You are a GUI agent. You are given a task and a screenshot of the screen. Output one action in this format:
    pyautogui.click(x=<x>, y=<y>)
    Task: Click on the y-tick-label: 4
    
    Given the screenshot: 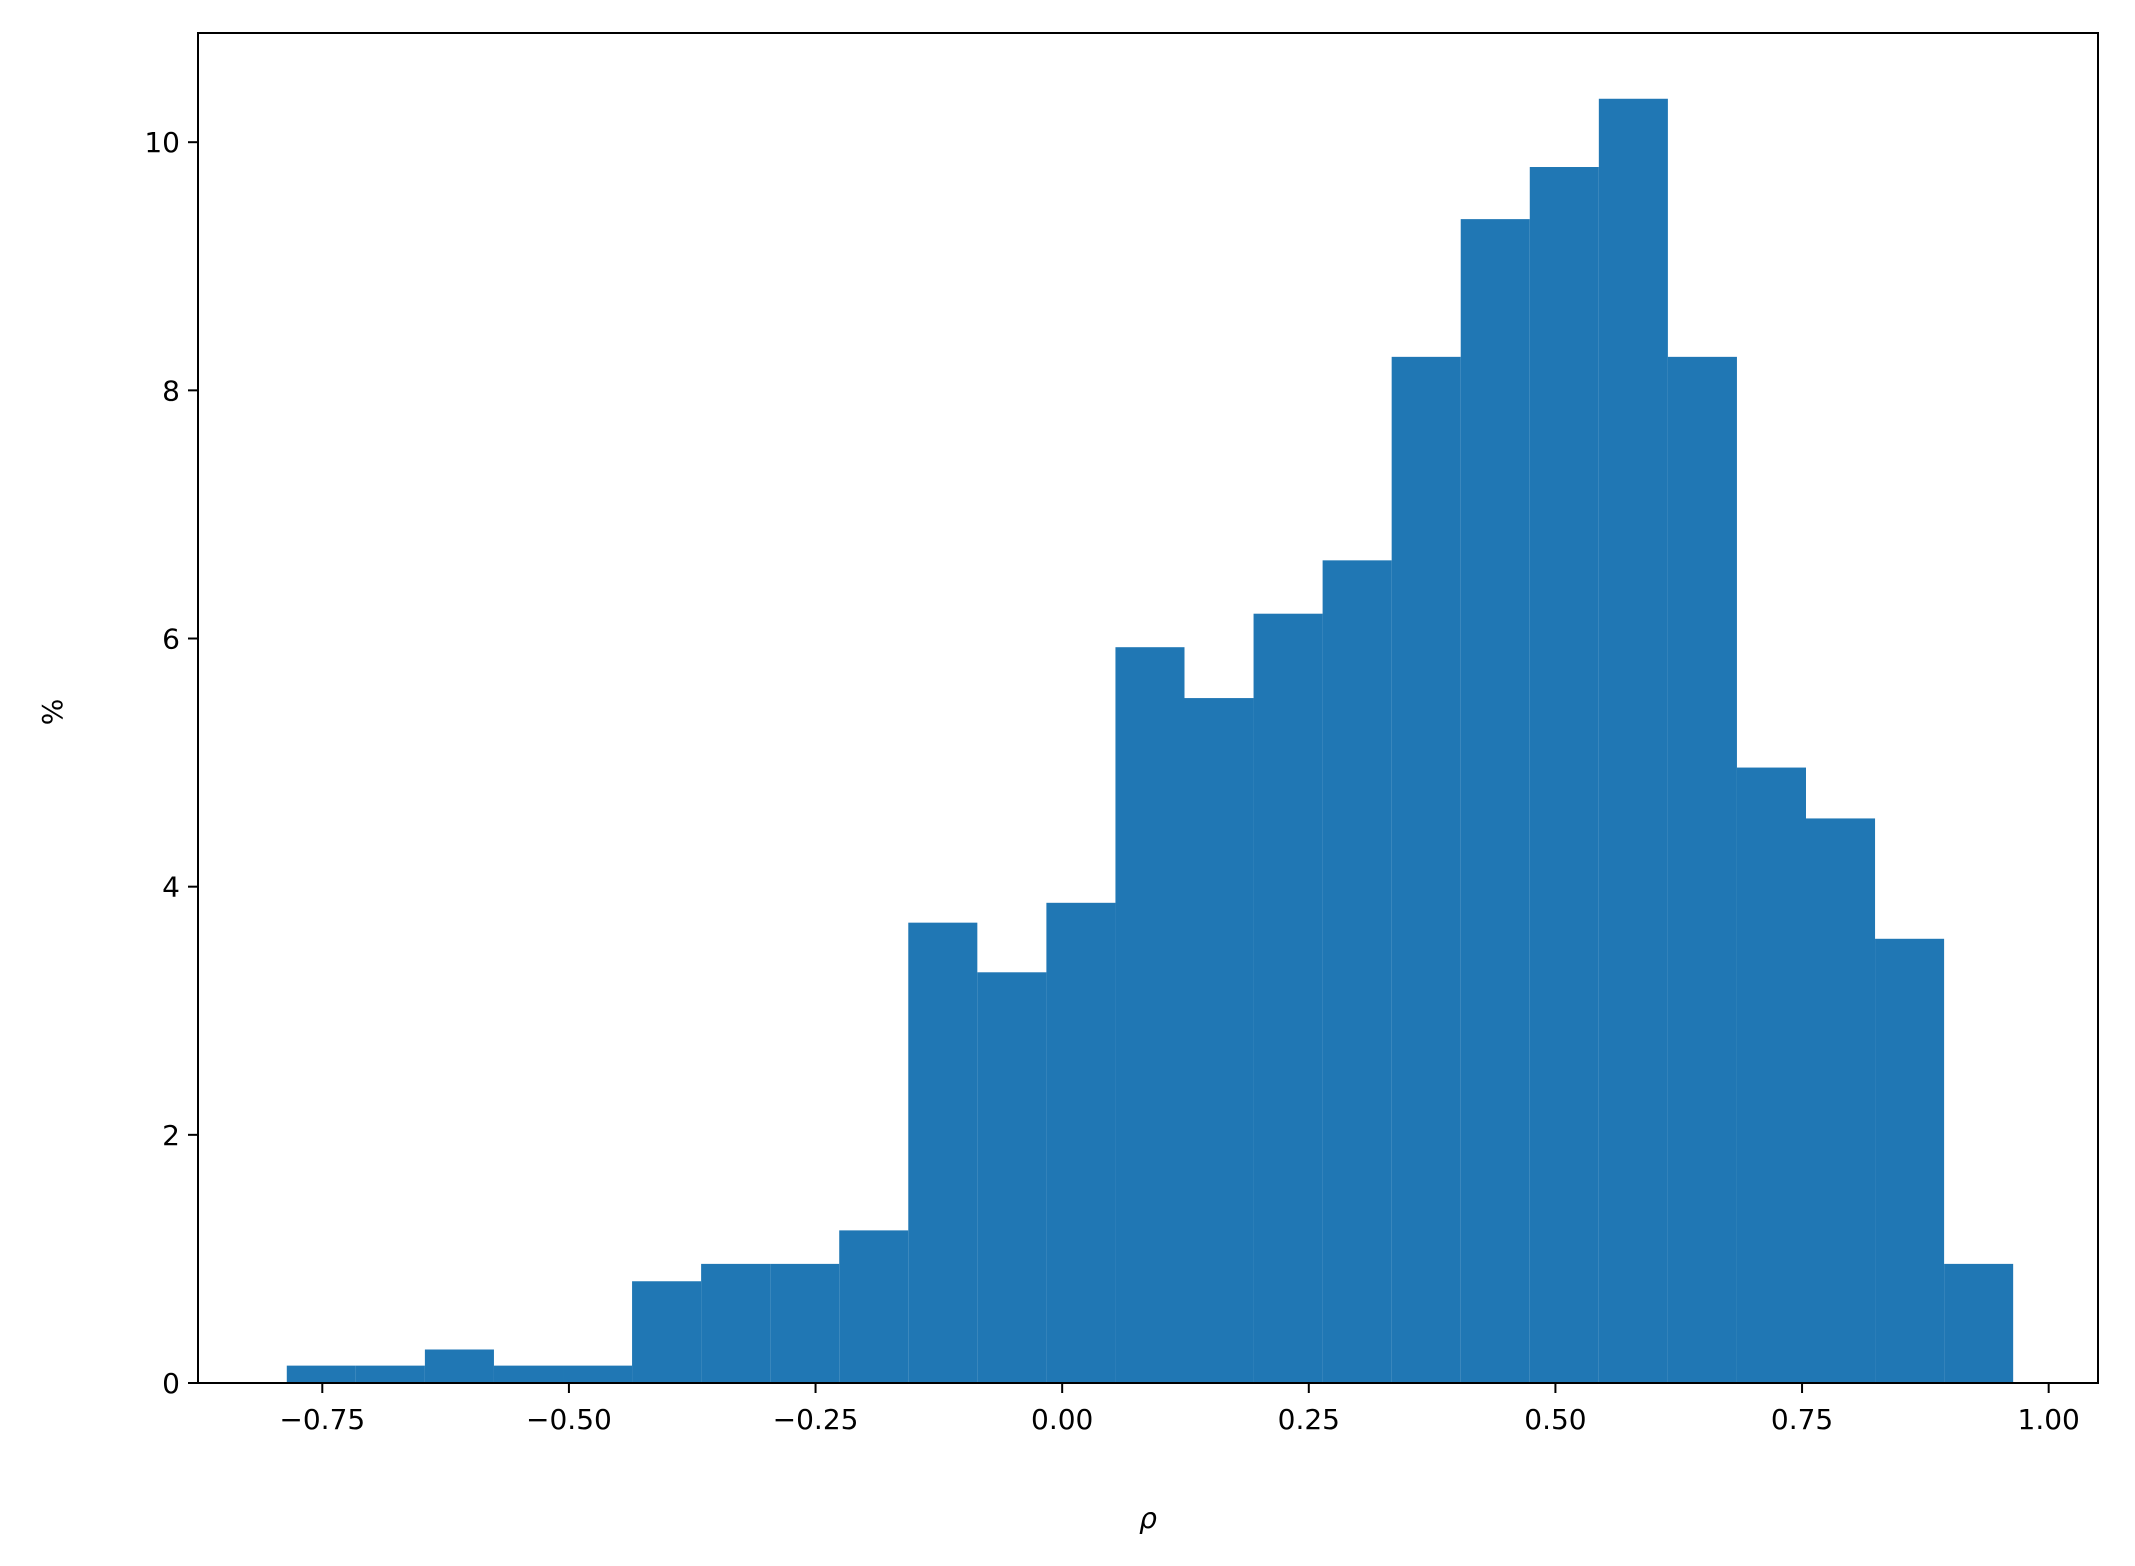 What is the action you would take?
    pyautogui.click(x=171, y=887)
    